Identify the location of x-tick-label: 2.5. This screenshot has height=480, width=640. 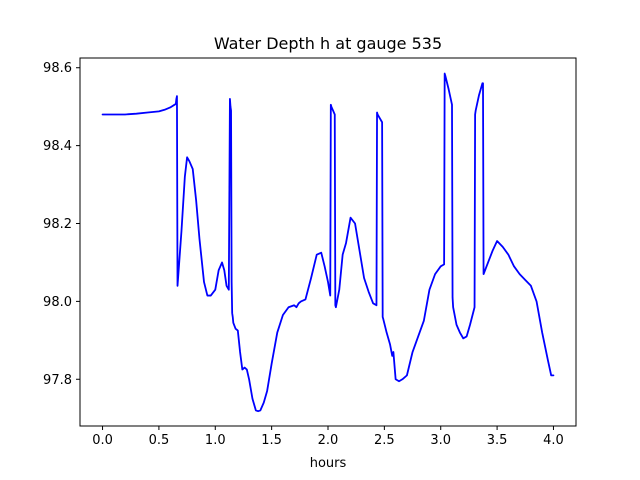
(384, 440).